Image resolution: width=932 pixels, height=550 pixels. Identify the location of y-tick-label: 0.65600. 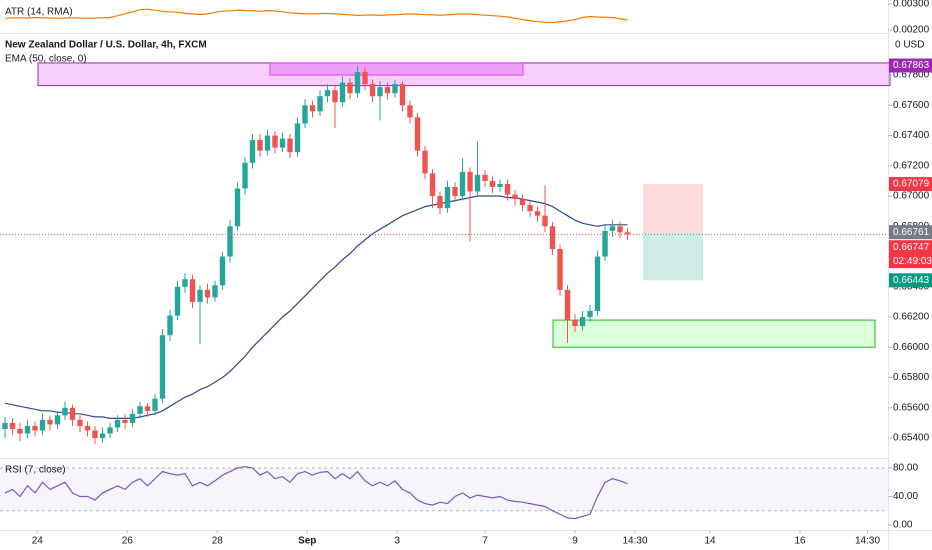
(911, 407).